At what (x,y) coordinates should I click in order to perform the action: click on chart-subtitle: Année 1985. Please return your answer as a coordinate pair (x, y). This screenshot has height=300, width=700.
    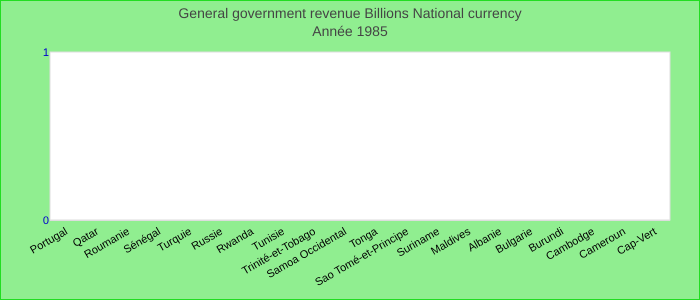
    Looking at the image, I should click on (350, 31).